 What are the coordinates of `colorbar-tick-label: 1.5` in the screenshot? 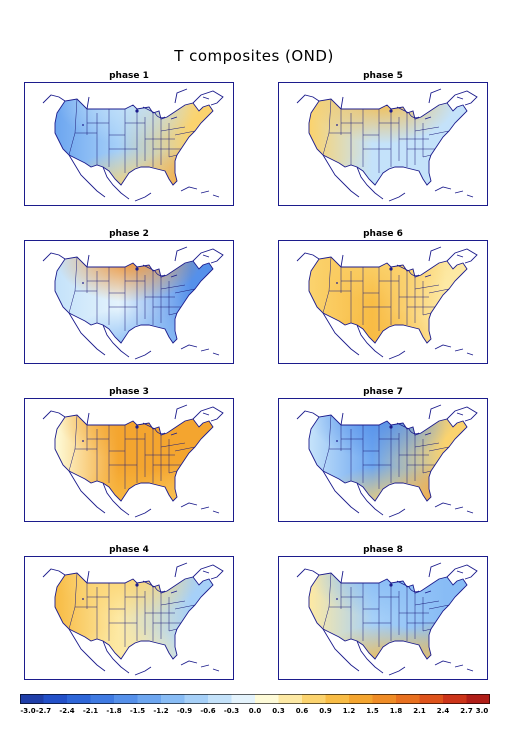 It's located at (372, 711).